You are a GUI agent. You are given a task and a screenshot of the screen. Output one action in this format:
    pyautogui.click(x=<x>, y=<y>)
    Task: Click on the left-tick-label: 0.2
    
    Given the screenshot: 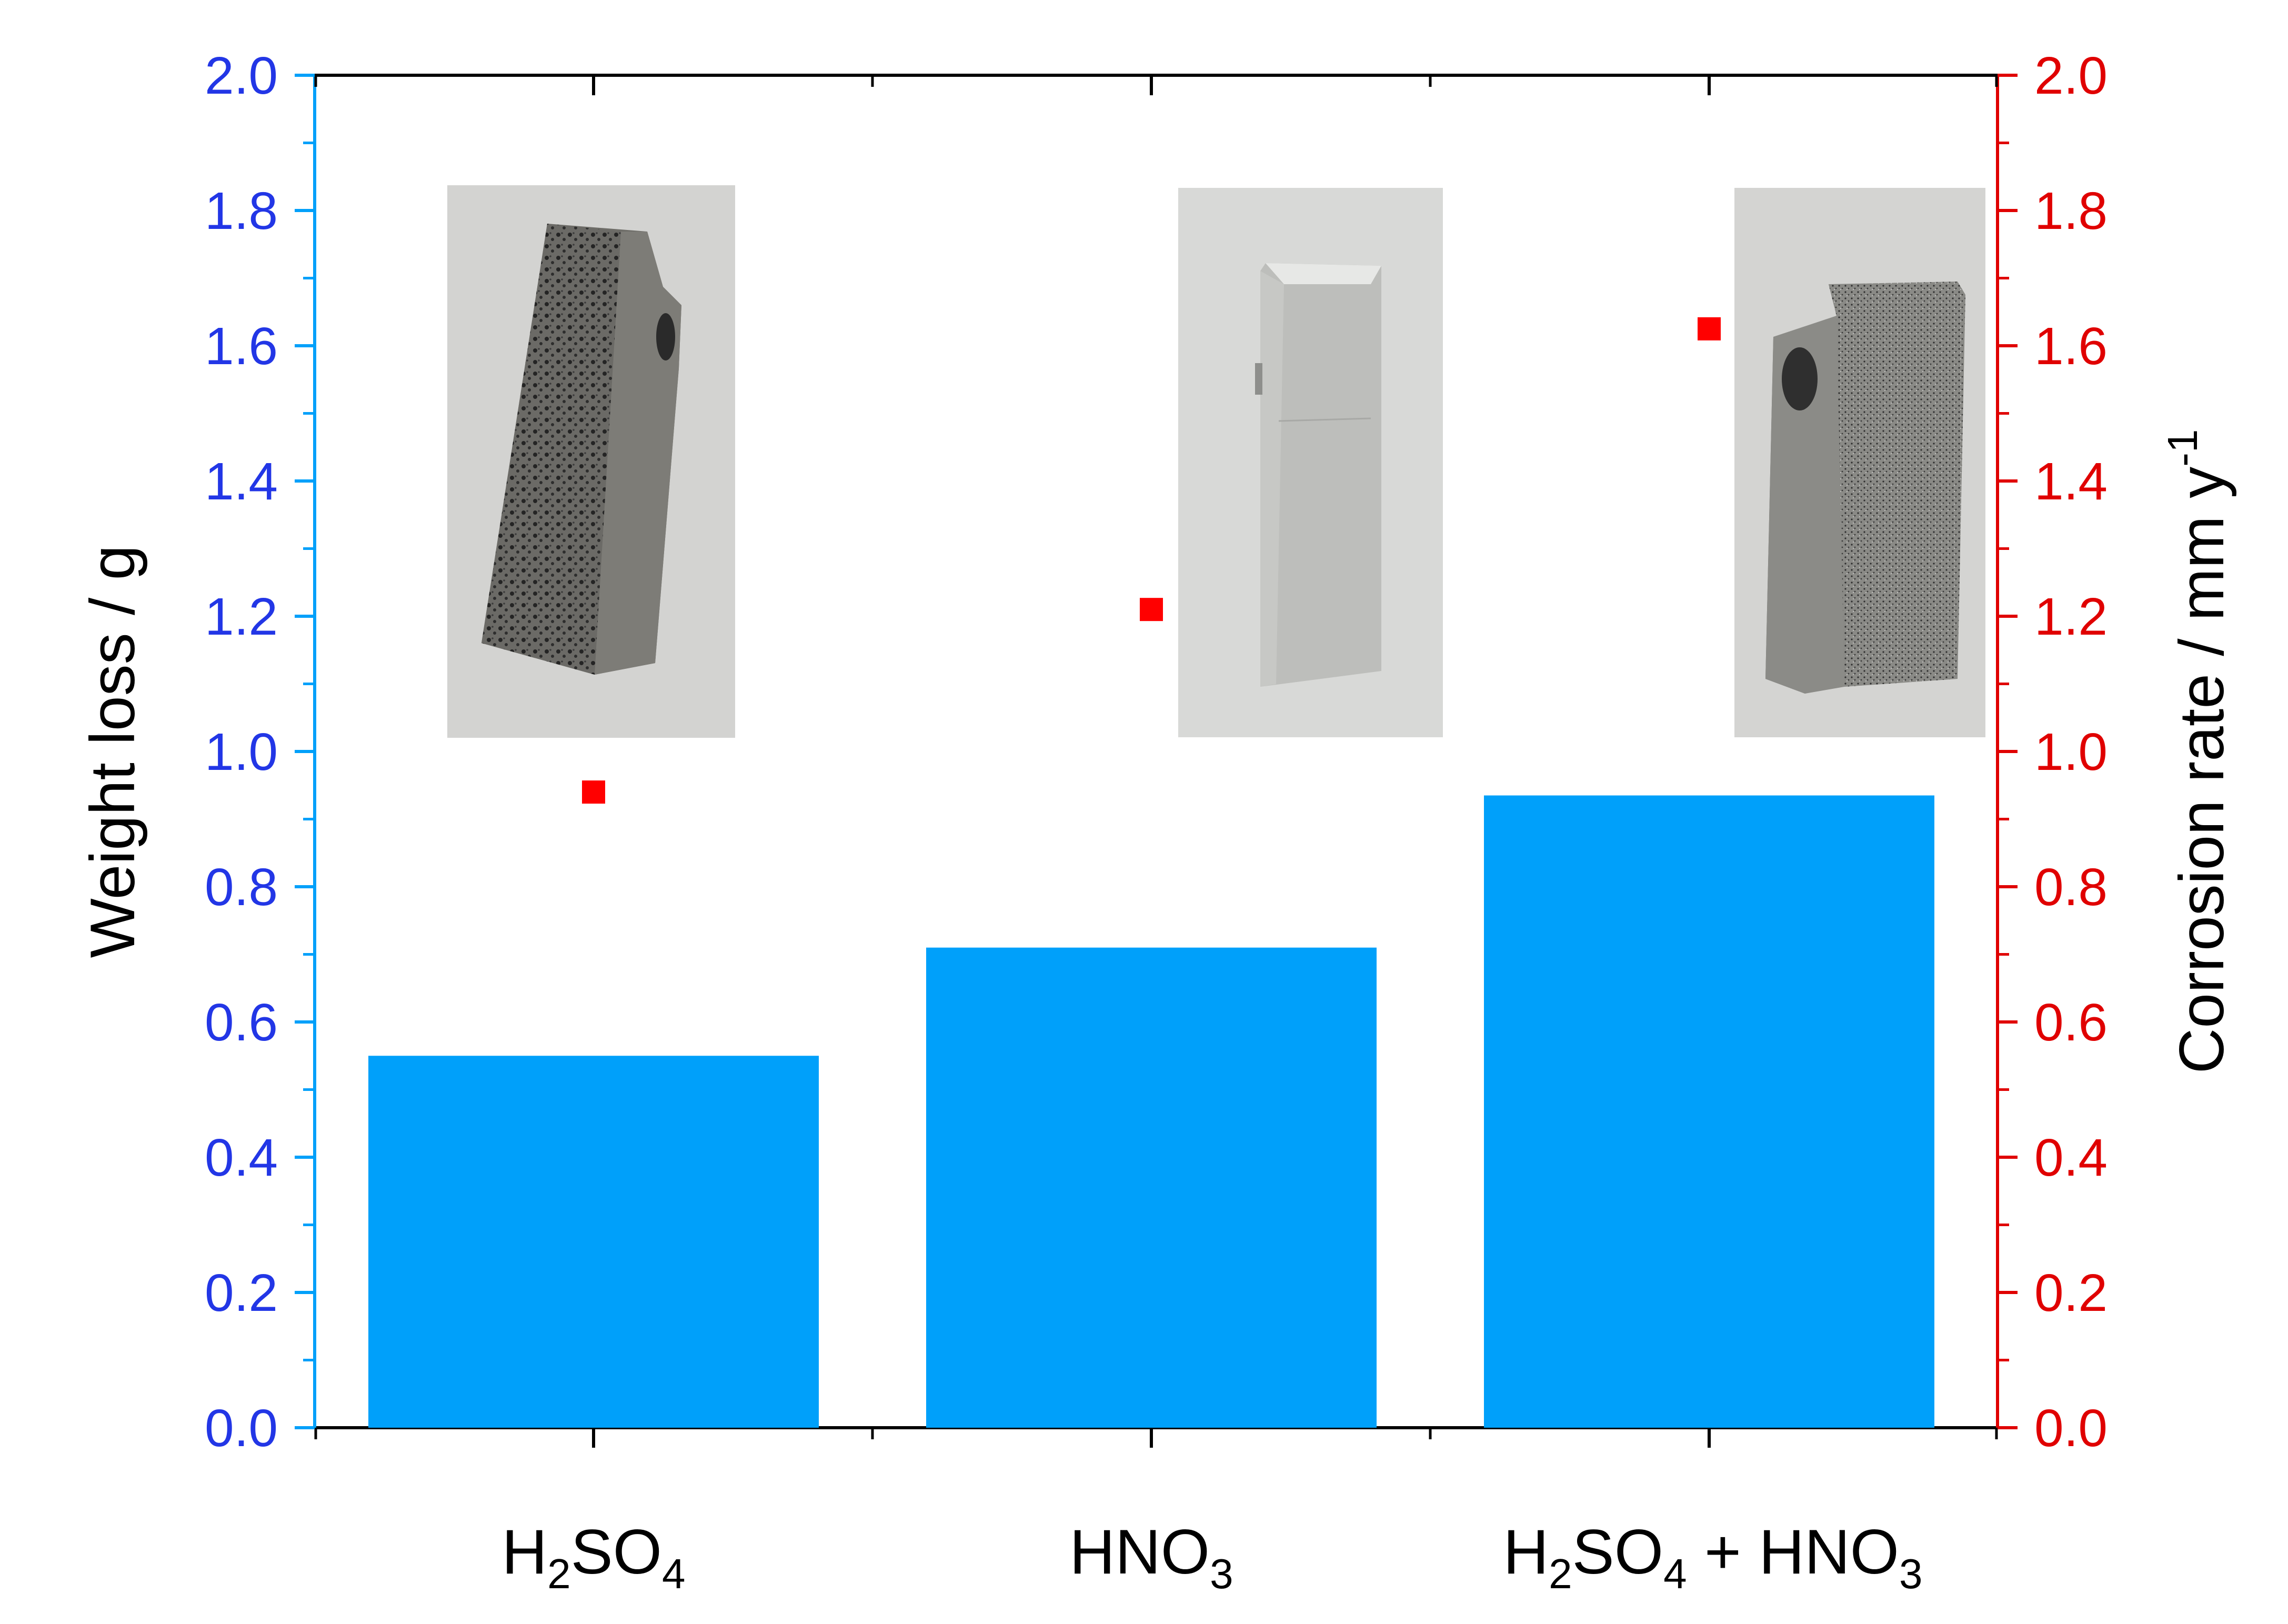 What is the action you would take?
    pyautogui.click(x=241, y=1293)
    